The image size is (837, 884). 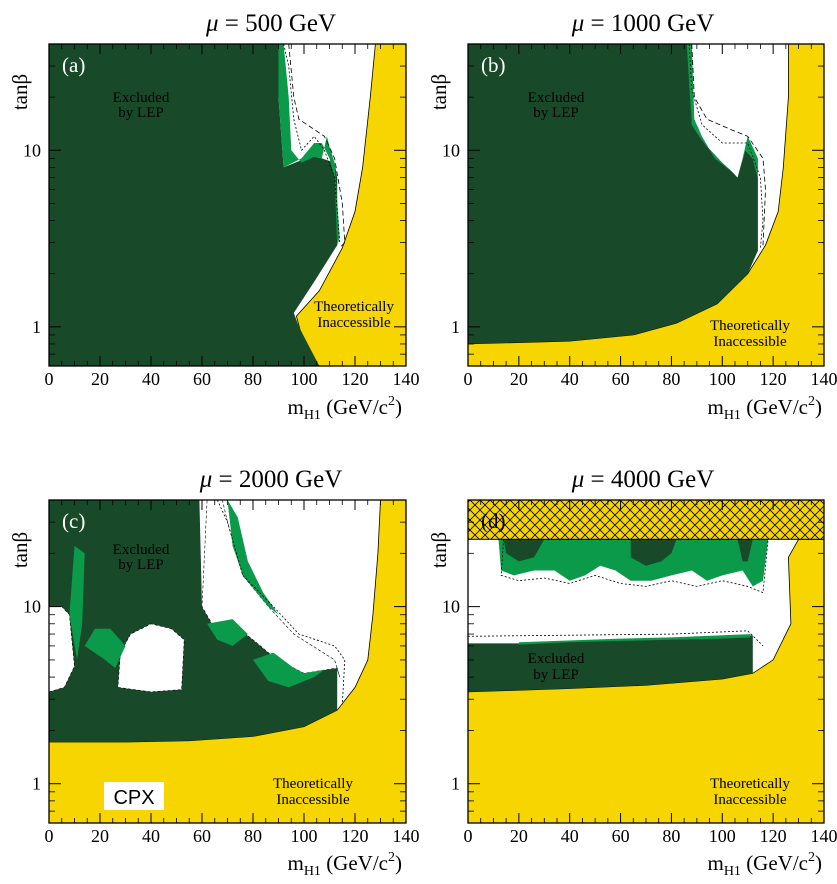 I want to click on panel-letter: (d), so click(x=493, y=521).